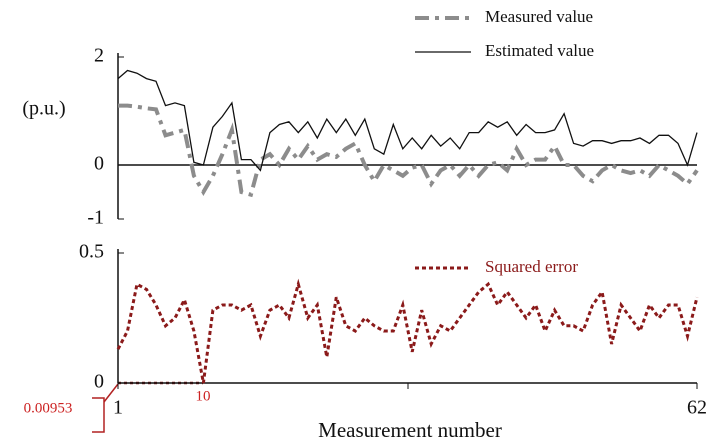 The width and height of the screenshot is (715, 443). Describe the element at coordinates (697, 408) in the screenshot. I see `x-tick-label: 62` at that location.